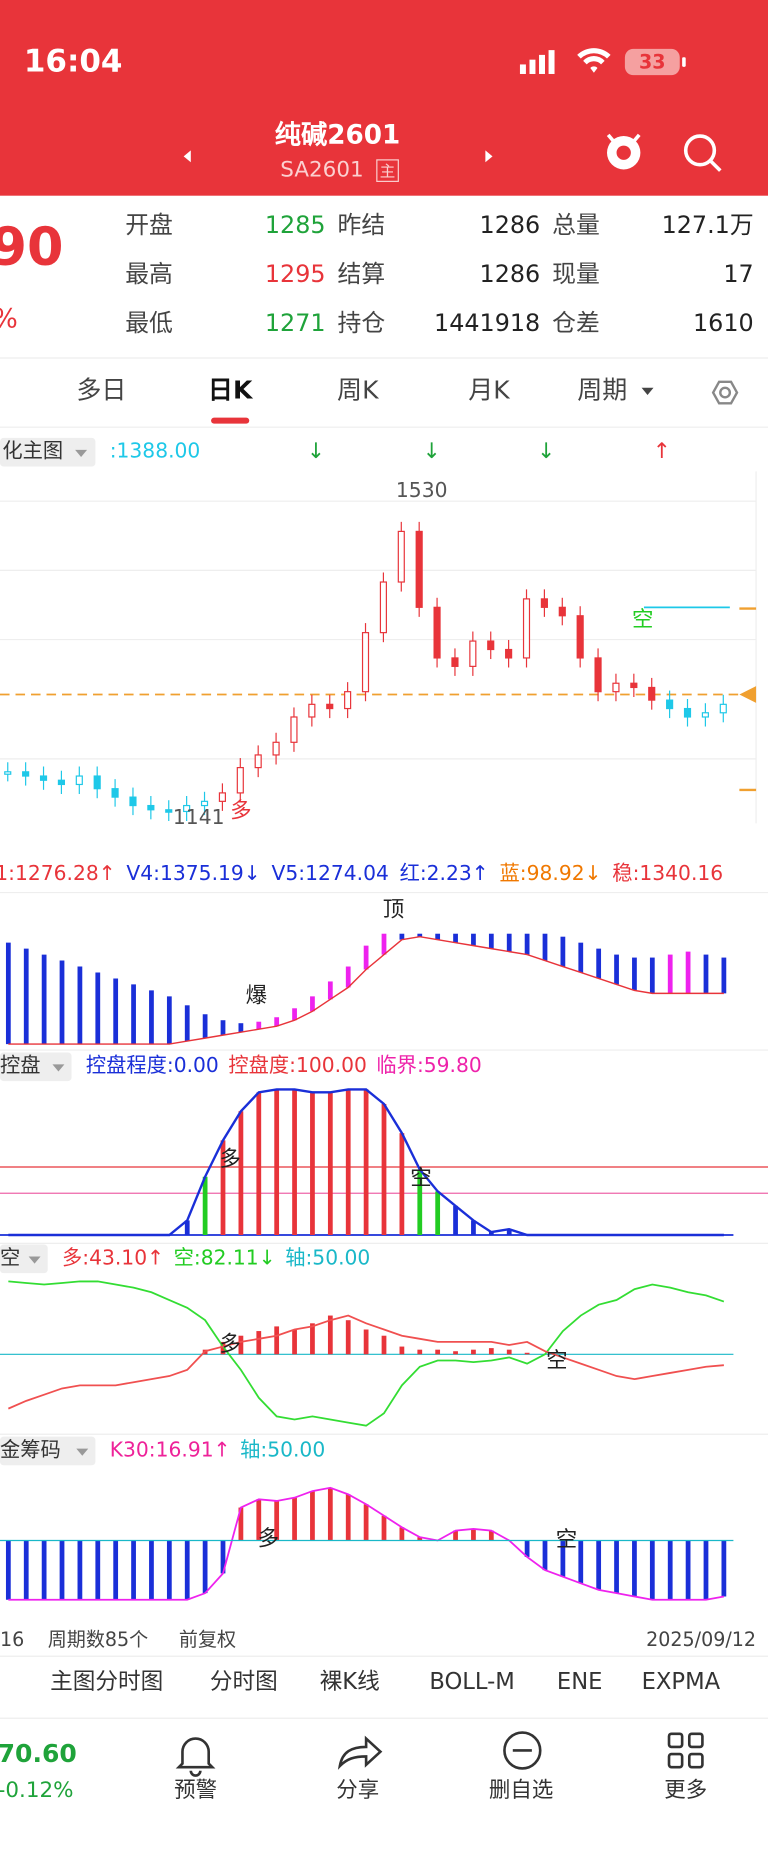 The width and height of the screenshot is (768, 1871). What do you see at coordinates (444, 873) in the screenshot?
I see `legend-item: 红:2.23↑` at bounding box center [444, 873].